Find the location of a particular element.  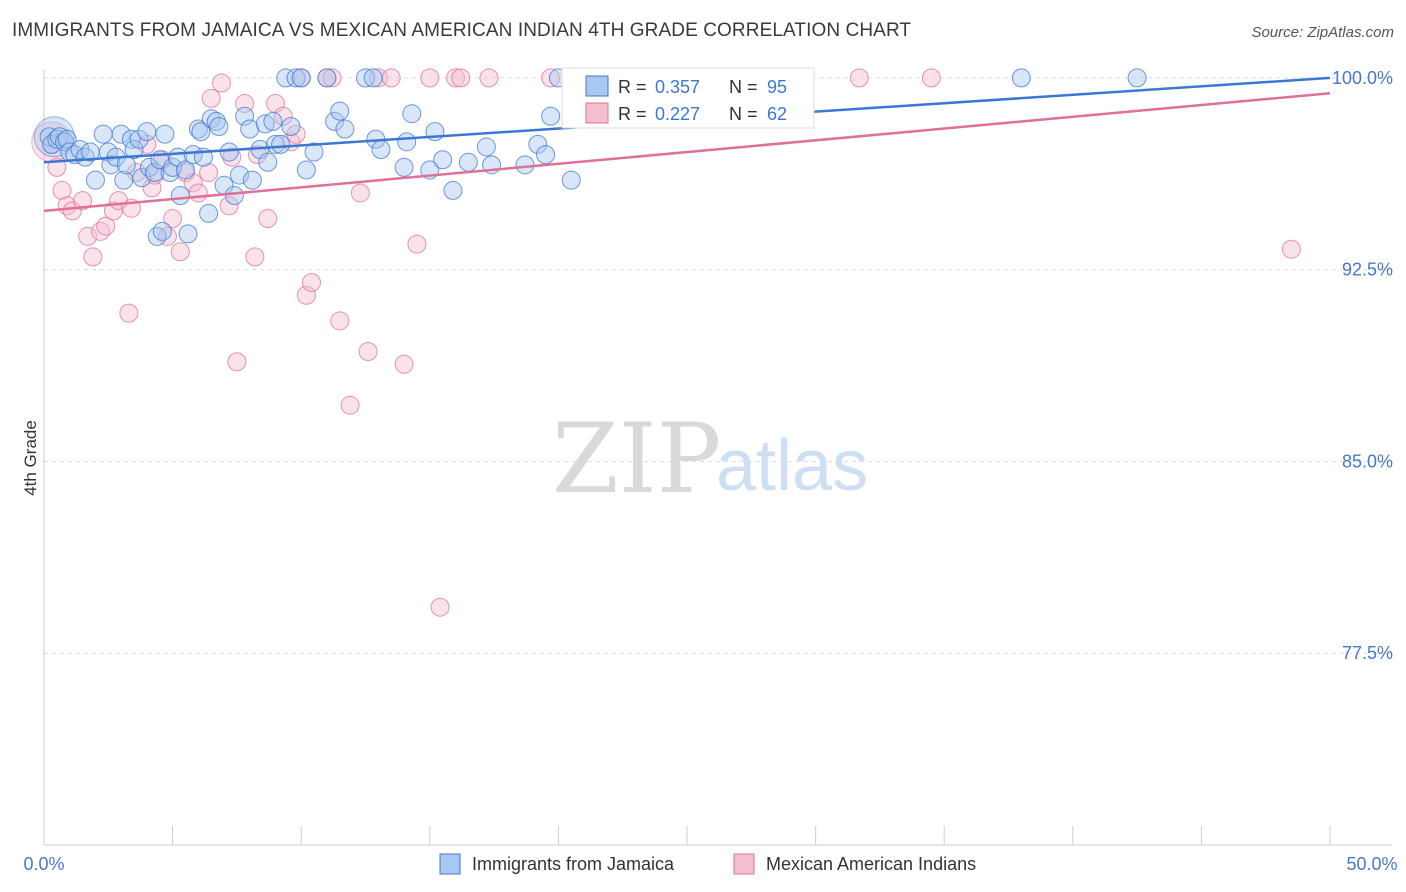

y-tick-labels: 100.0% 92.5% 85.0% 77.5% is located at coordinates (1362, 365).